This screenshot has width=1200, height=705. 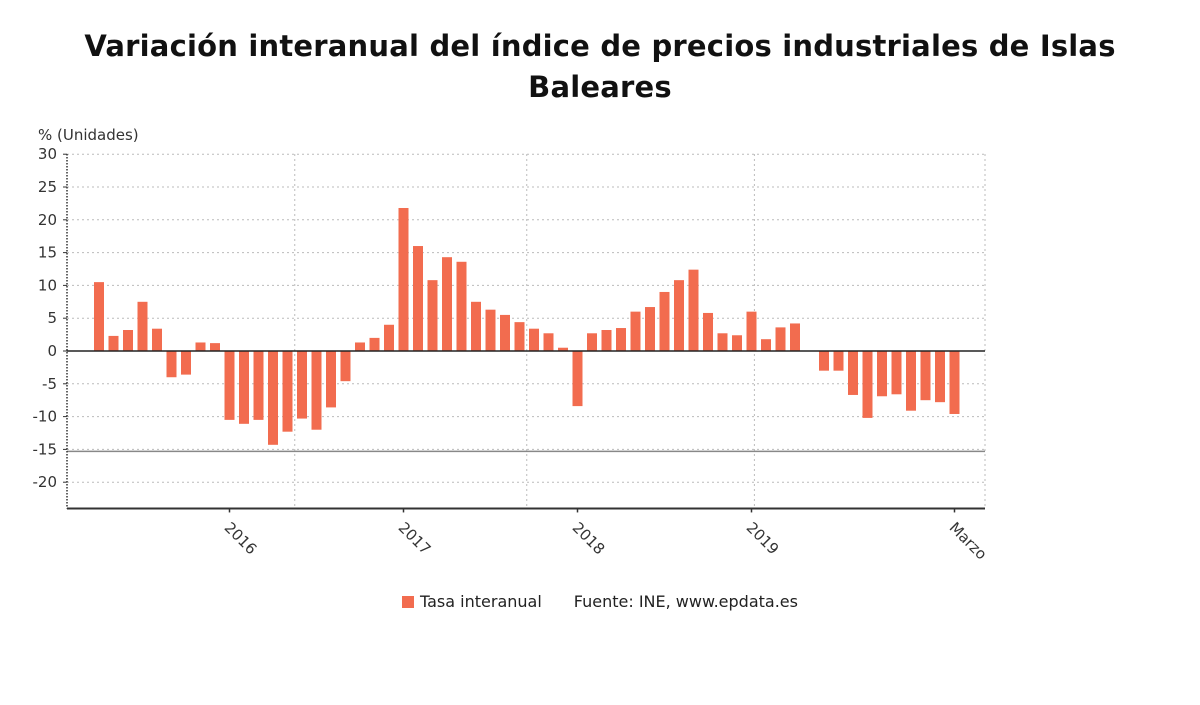 What do you see at coordinates (968, 541) in the screenshot?
I see `x-tick-label: Marzo` at bounding box center [968, 541].